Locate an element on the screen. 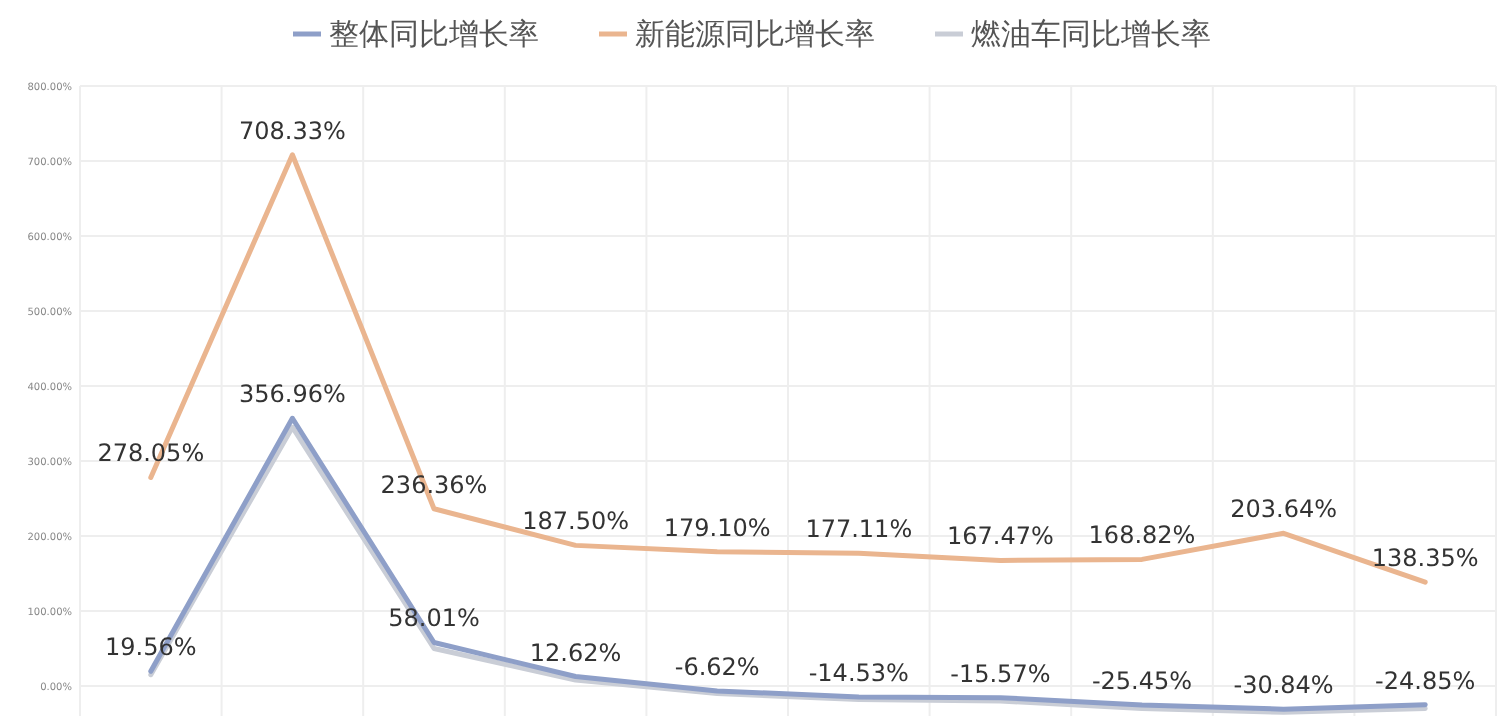 This screenshot has height=716, width=1504. data-label: 179.10% is located at coordinates (717, 527).